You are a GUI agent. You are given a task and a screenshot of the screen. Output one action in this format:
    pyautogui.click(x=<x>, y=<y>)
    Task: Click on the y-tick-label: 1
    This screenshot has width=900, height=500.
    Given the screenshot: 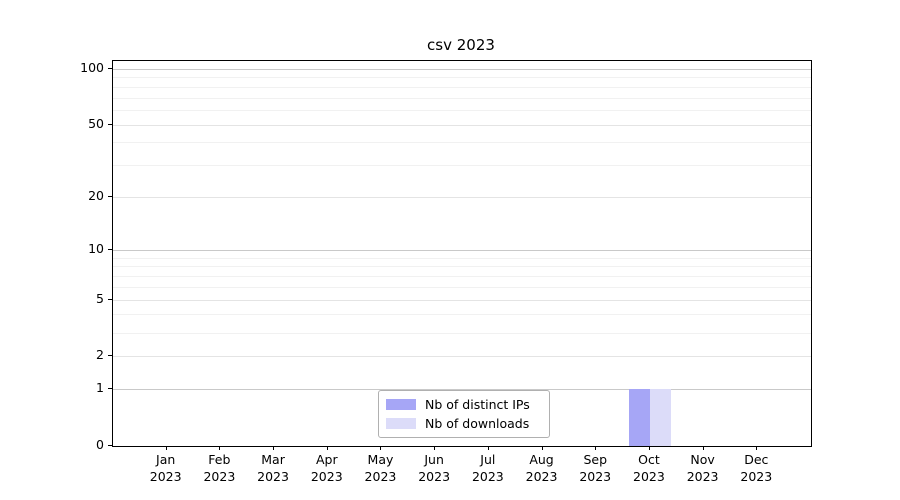 What is the action you would take?
    pyautogui.click(x=100, y=388)
    